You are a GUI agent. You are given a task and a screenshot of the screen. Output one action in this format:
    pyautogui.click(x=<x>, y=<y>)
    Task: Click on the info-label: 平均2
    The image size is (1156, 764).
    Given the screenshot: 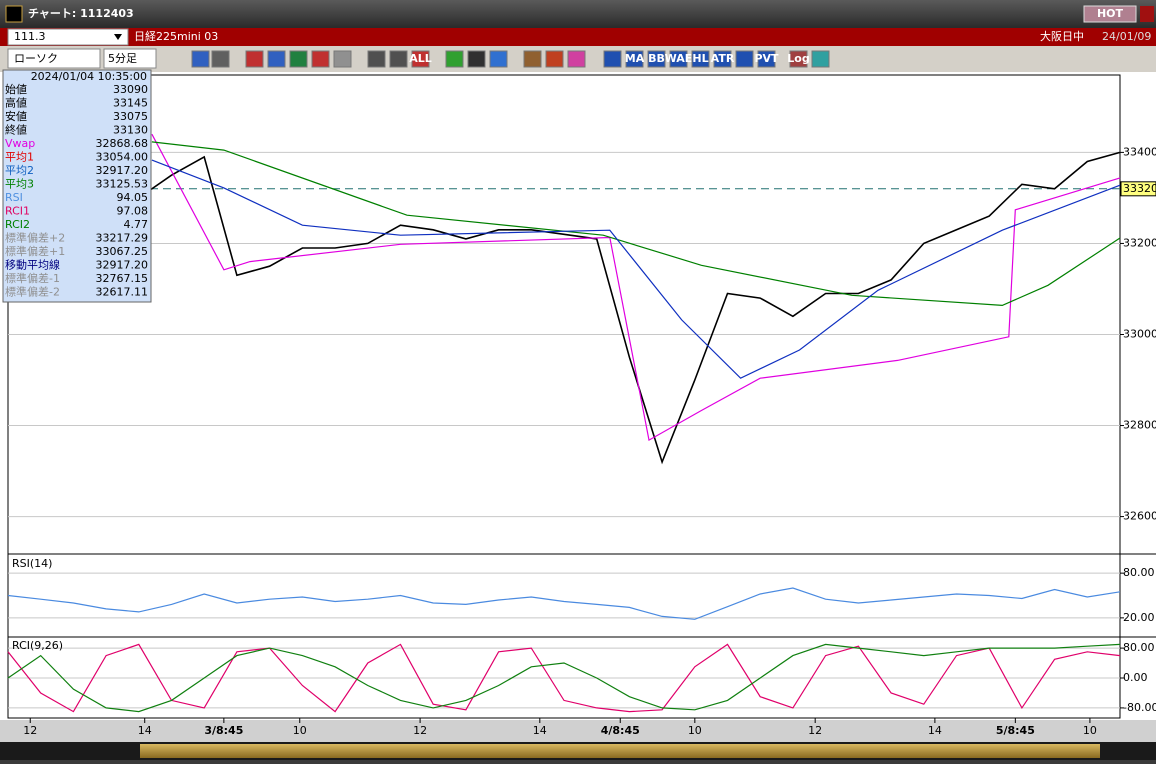 What is the action you would take?
    pyautogui.click(x=19, y=170)
    